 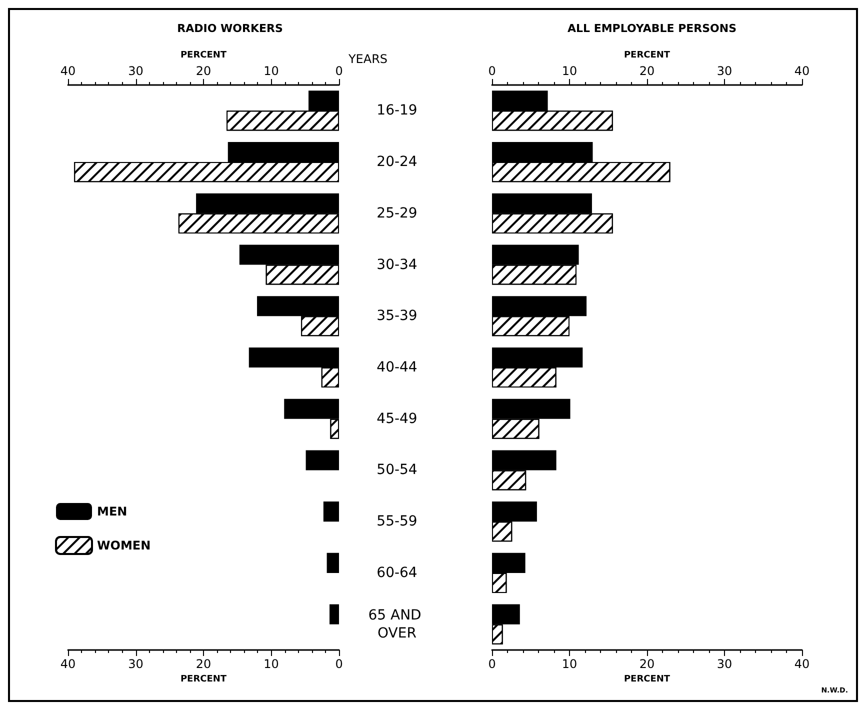 I want to click on legend-label: MEN, so click(x=112, y=511).